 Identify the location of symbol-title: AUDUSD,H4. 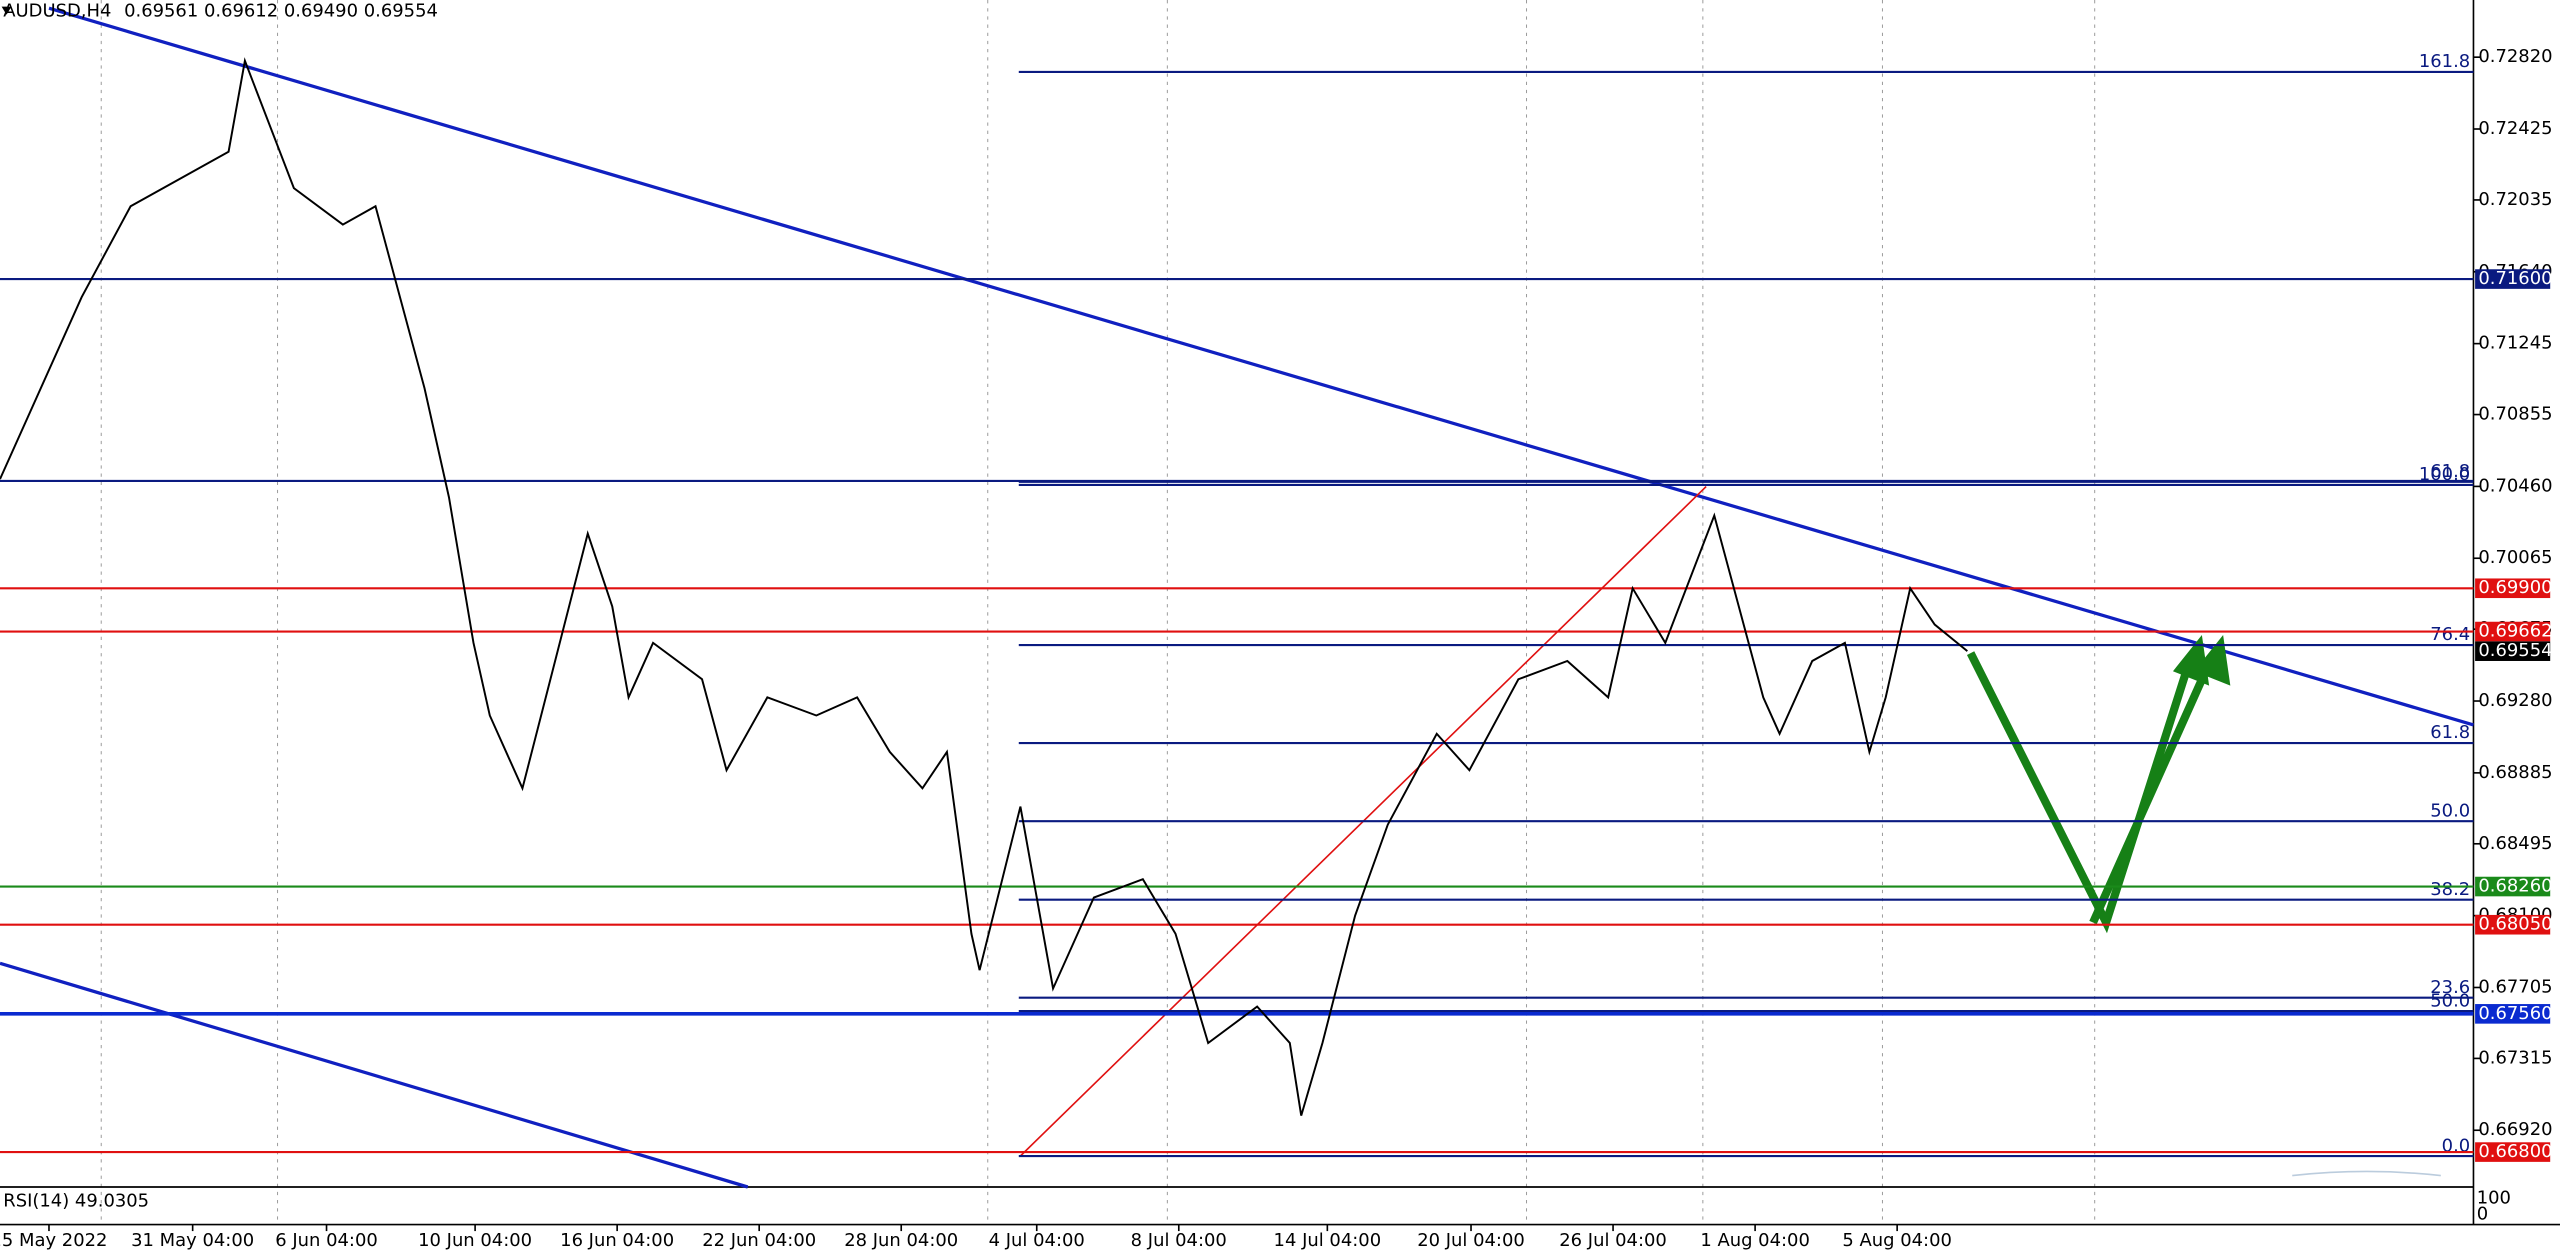
(57, 10).